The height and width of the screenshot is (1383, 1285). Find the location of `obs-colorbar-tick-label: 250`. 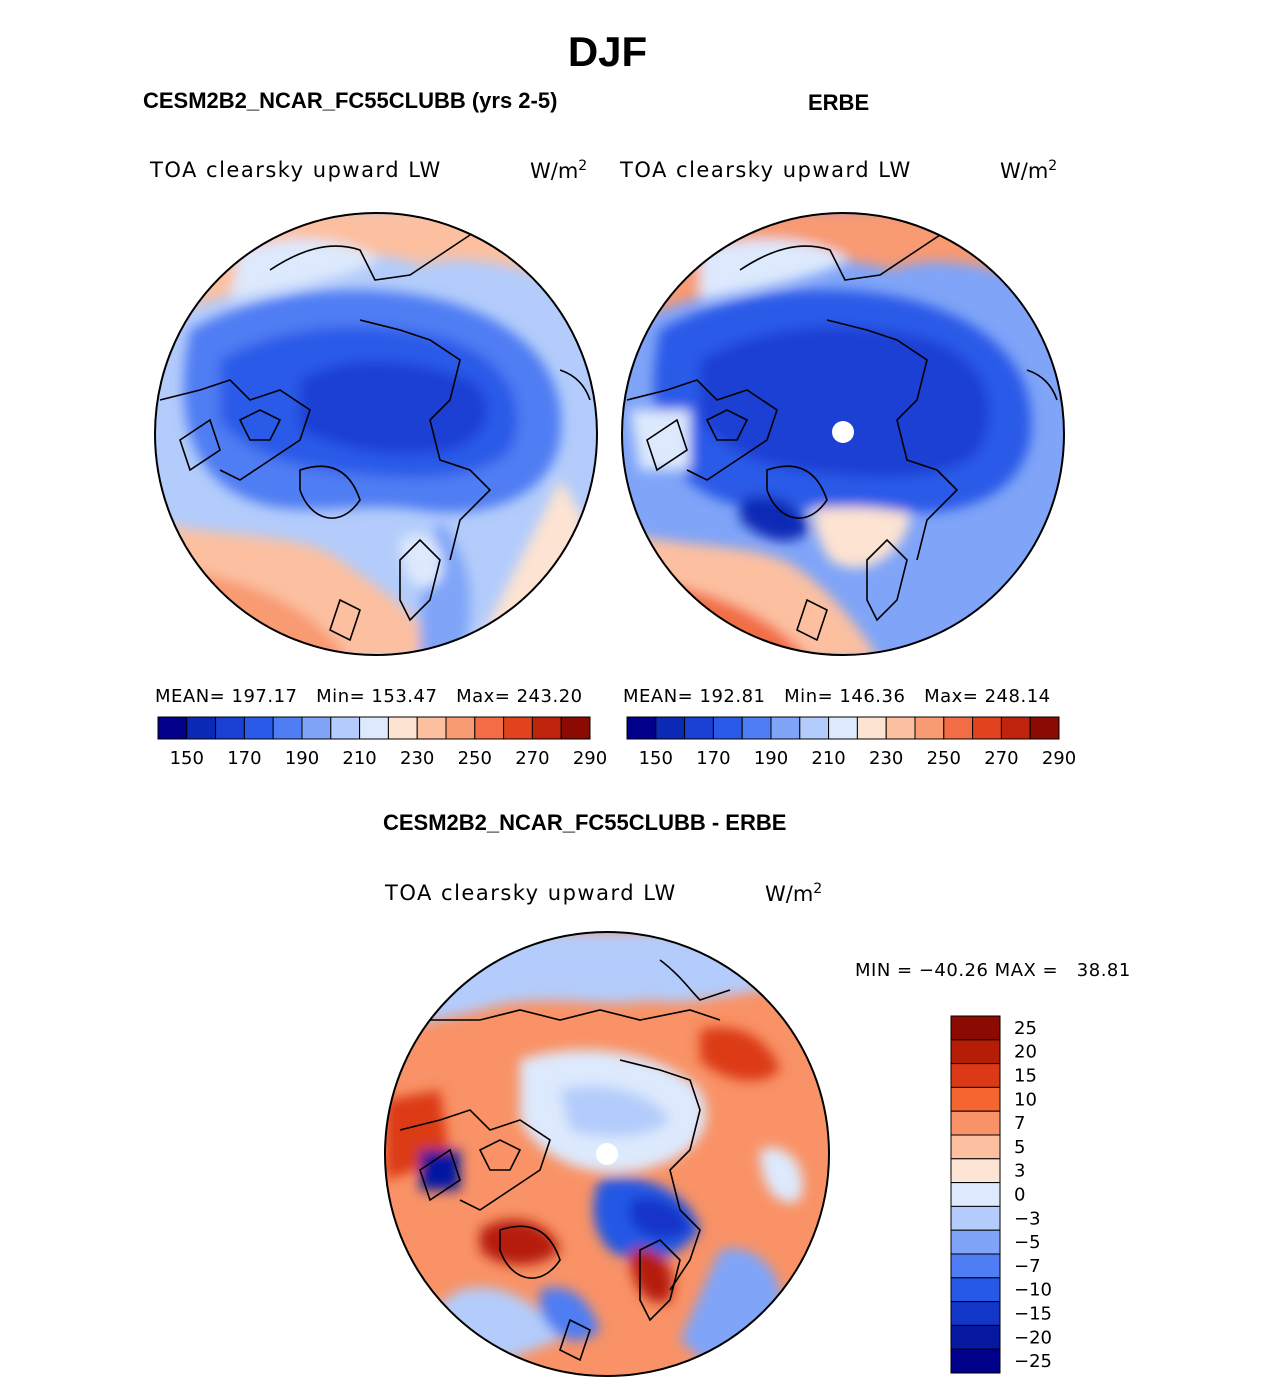

obs-colorbar-tick-label: 250 is located at coordinates (944, 758).